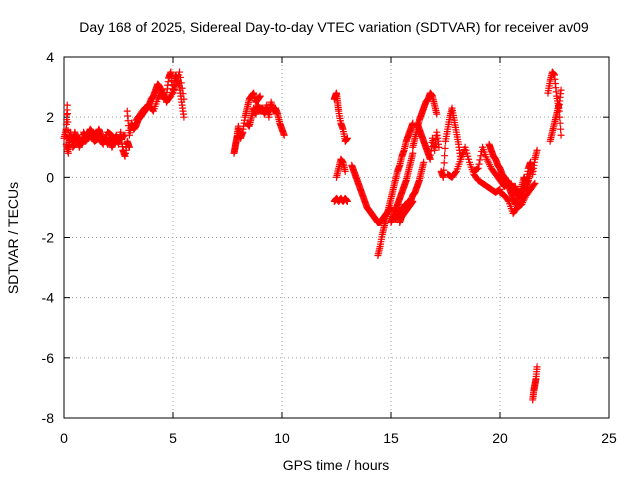 Image resolution: width=640 pixels, height=480 pixels. Describe the element at coordinates (50, 177) in the screenshot. I see `y-tick-label: 0` at that location.